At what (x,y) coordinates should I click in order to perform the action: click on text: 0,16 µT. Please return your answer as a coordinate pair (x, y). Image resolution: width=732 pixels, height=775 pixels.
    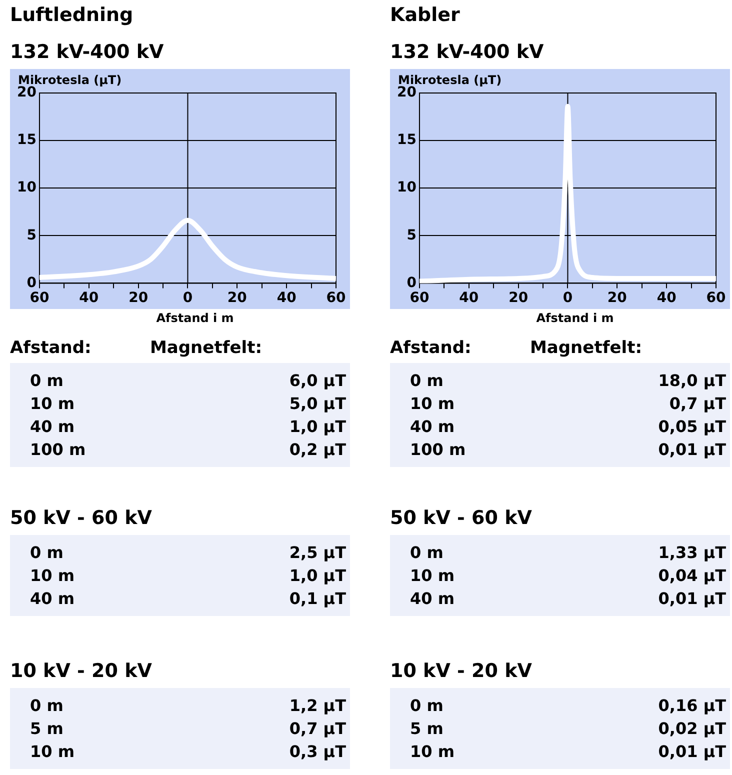
    Looking at the image, I should click on (692, 705).